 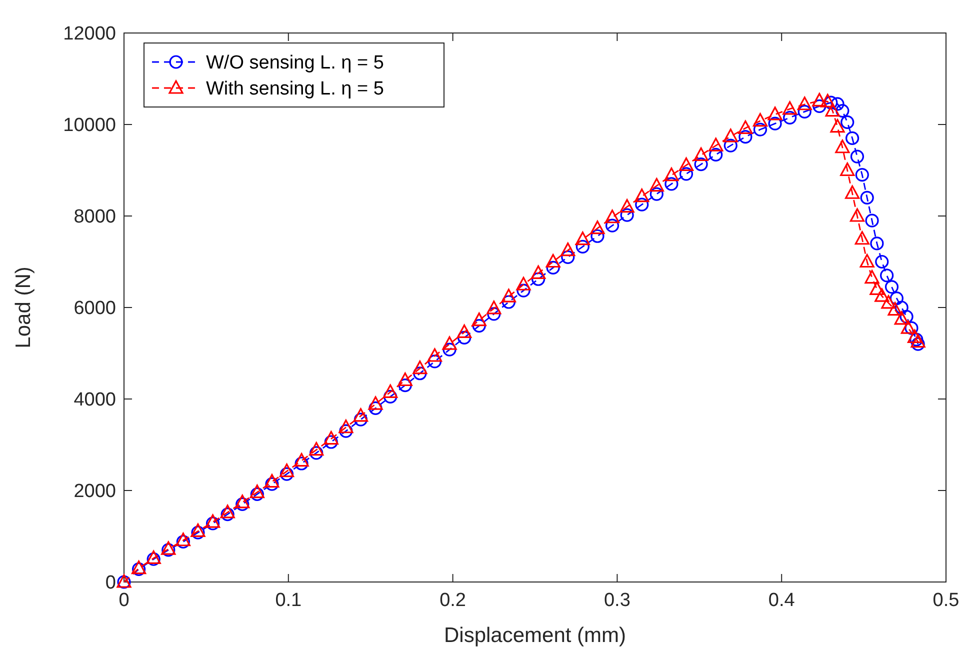 What do you see at coordinates (23, 307) in the screenshot?
I see `y-axis-title: Load (N)` at bounding box center [23, 307].